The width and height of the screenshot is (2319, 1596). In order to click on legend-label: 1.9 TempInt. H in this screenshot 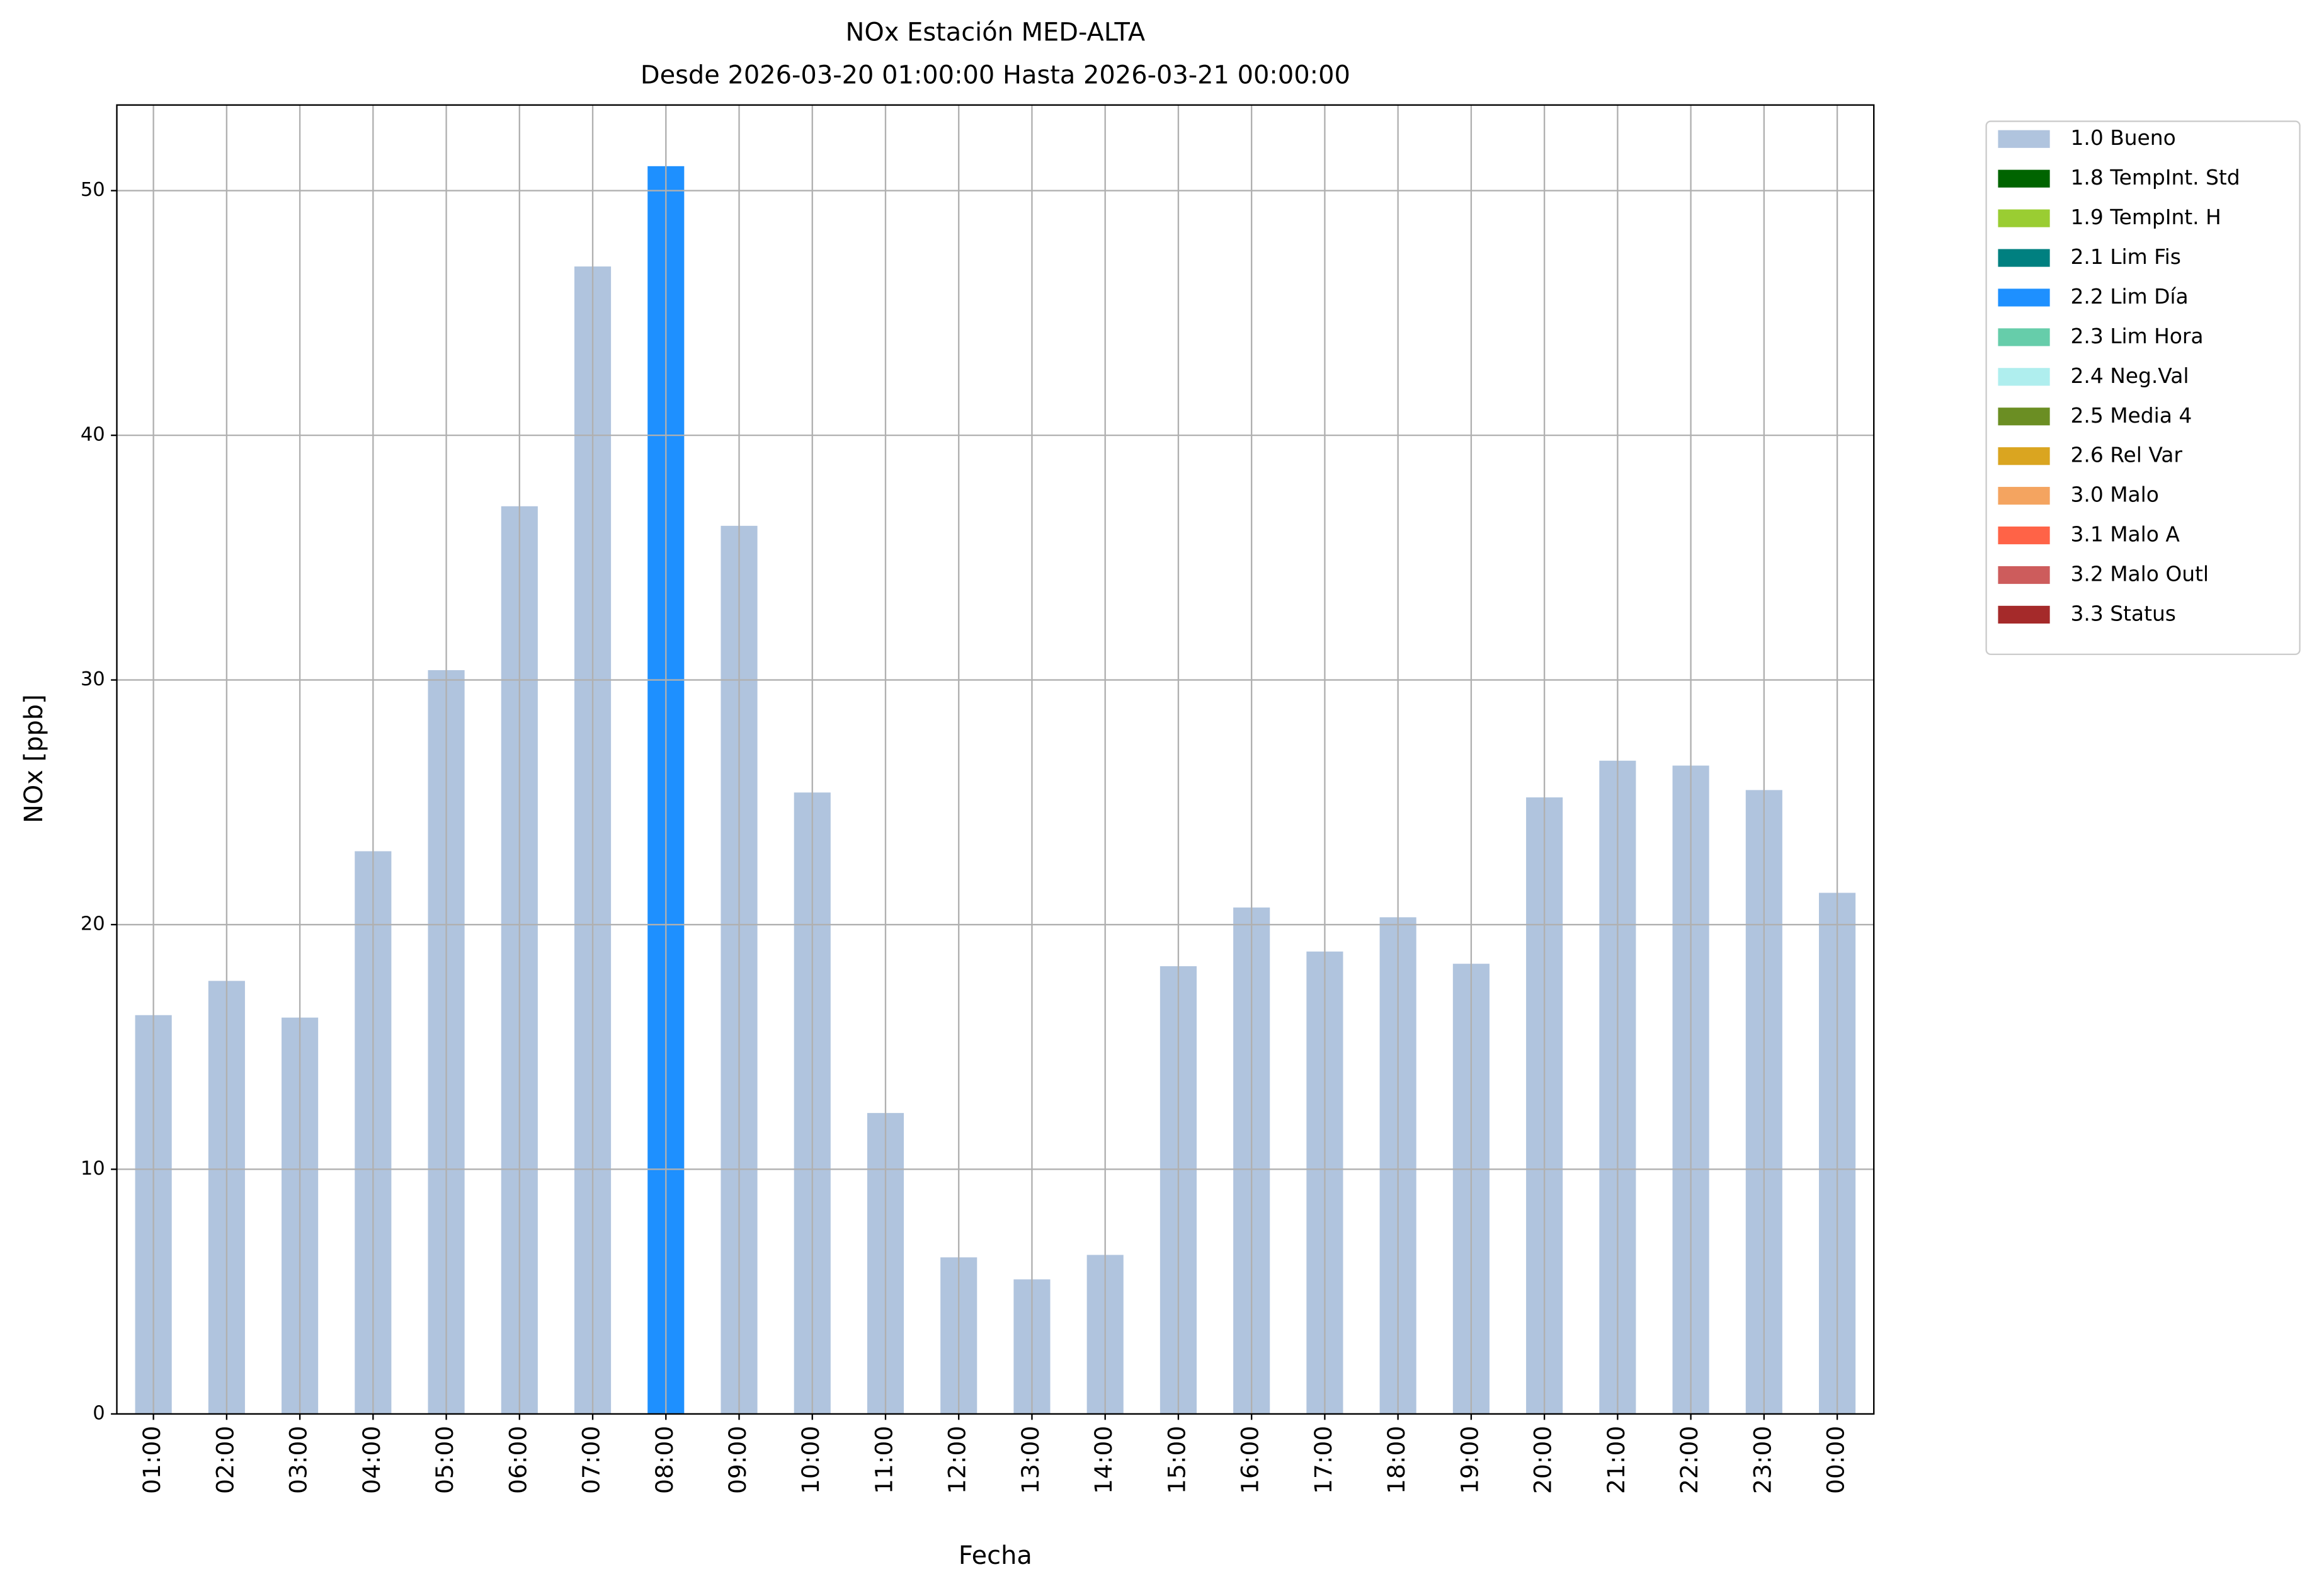, I will do `click(2146, 217)`.